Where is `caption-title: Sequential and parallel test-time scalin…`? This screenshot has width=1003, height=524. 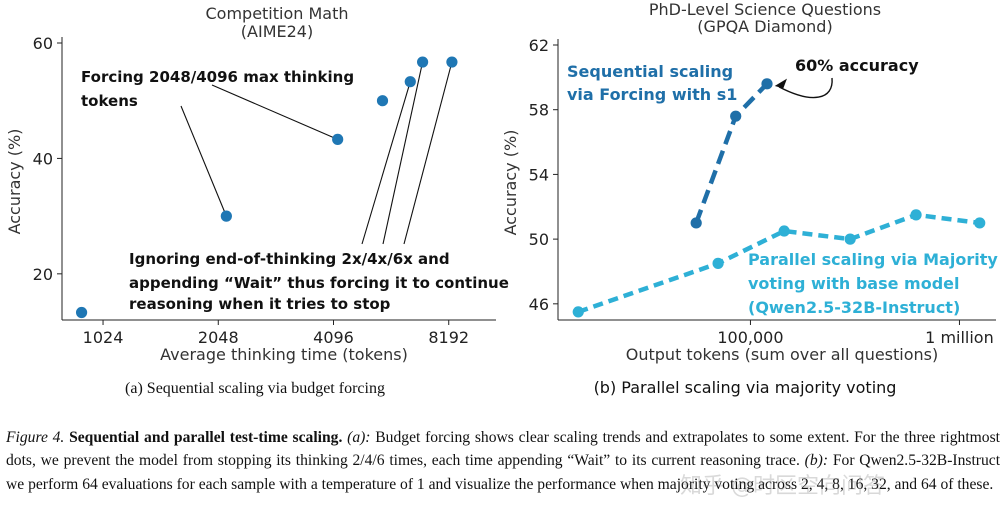 caption-title: Sequential and parallel test-time scalin… is located at coordinates (206, 437).